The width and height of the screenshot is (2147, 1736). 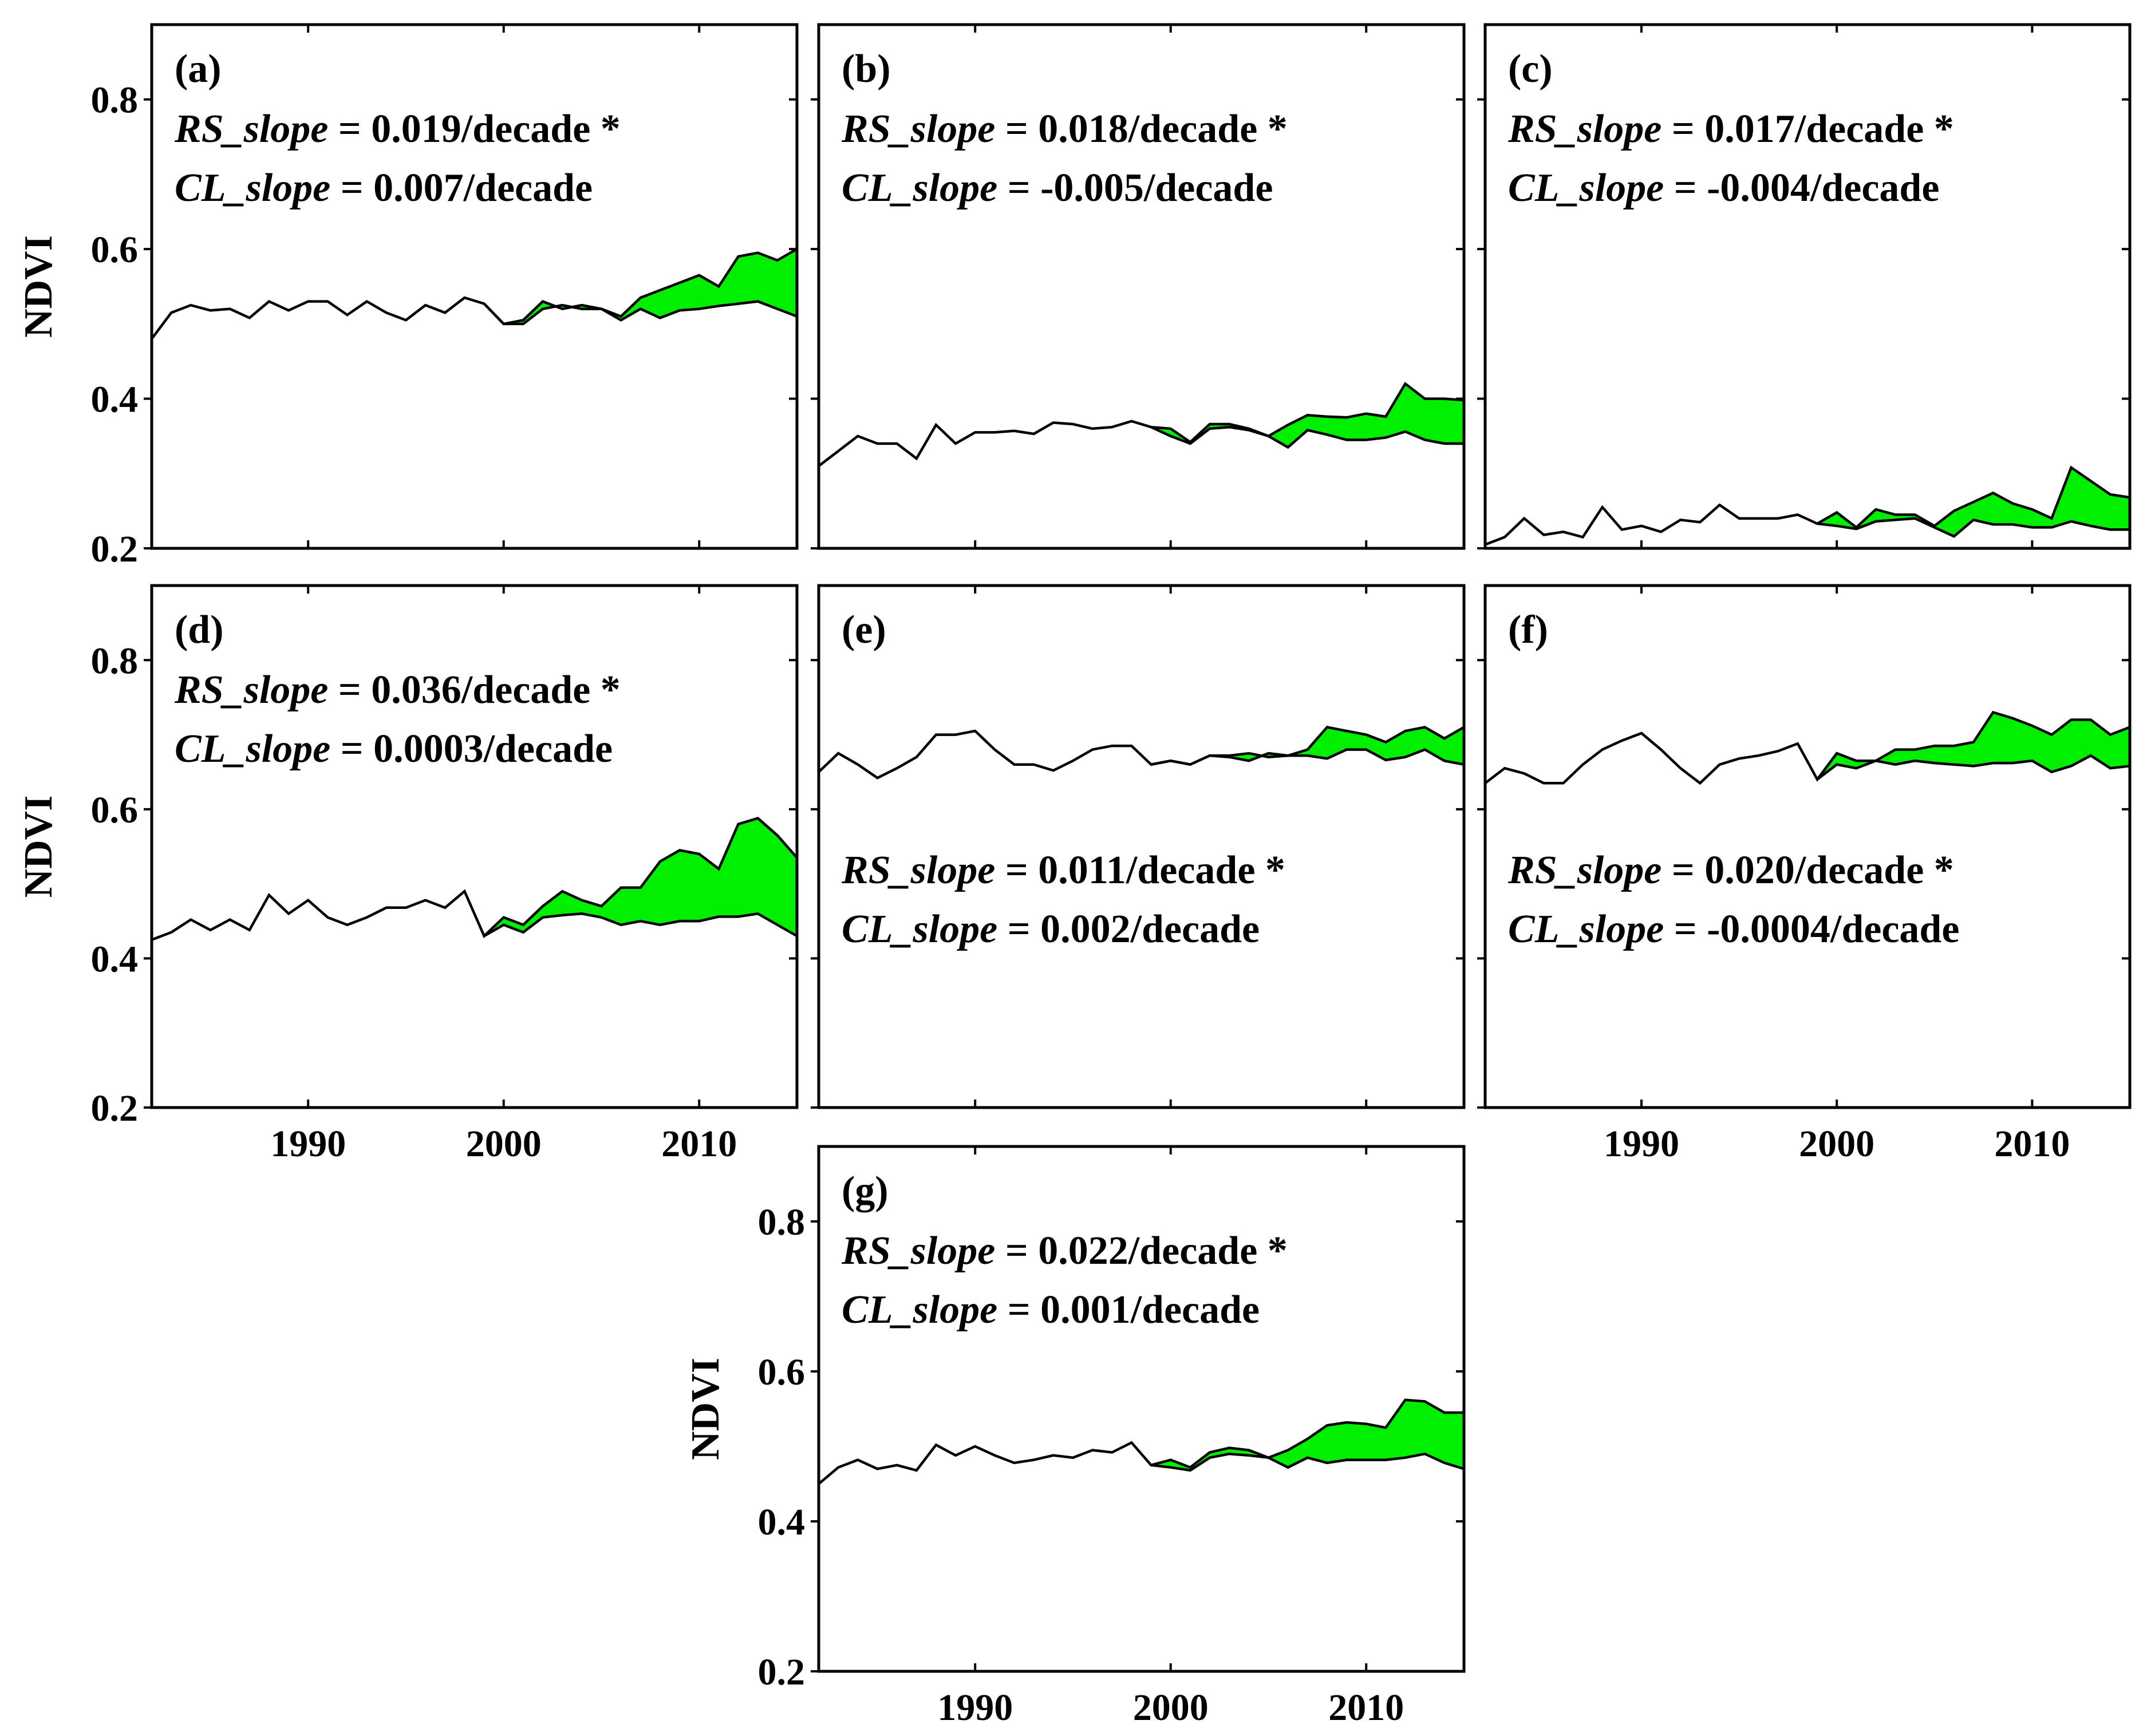 I want to click on cl-slope-annotation-e: CL_slope = 0.002/decade, so click(x=1051, y=929).